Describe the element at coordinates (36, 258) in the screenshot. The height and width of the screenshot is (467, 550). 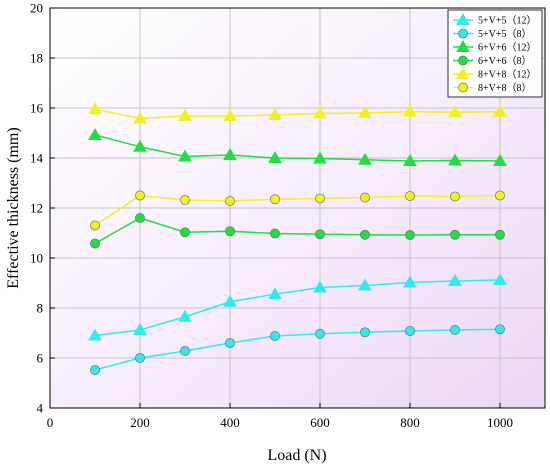
I see `y-tick-label: 10` at that location.